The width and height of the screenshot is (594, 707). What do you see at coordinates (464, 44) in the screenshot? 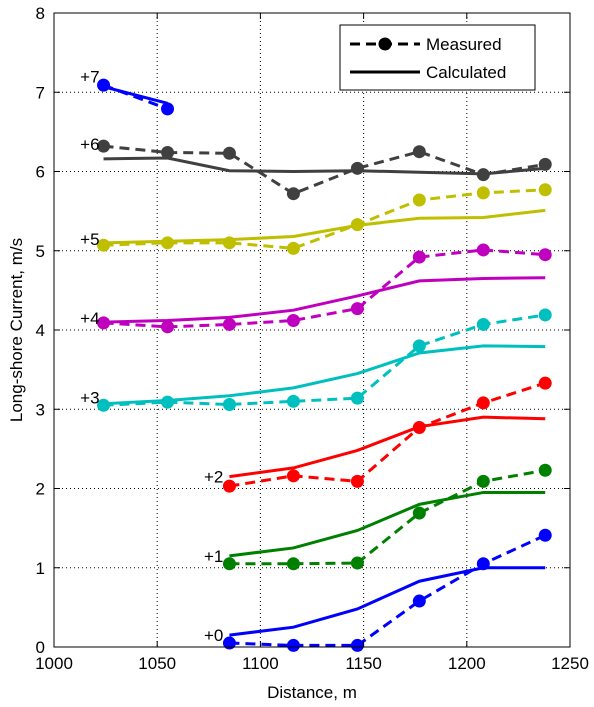
I see `legend-measured-label: Measured` at bounding box center [464, 44].